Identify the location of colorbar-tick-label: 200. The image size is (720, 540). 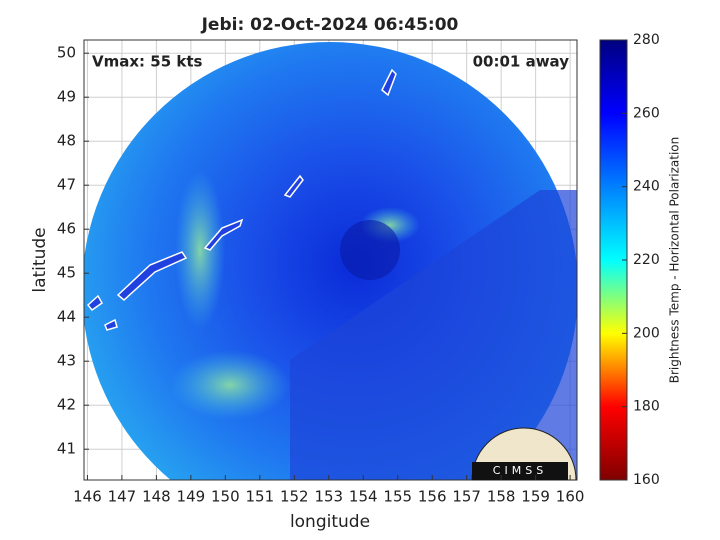
(646, 333).